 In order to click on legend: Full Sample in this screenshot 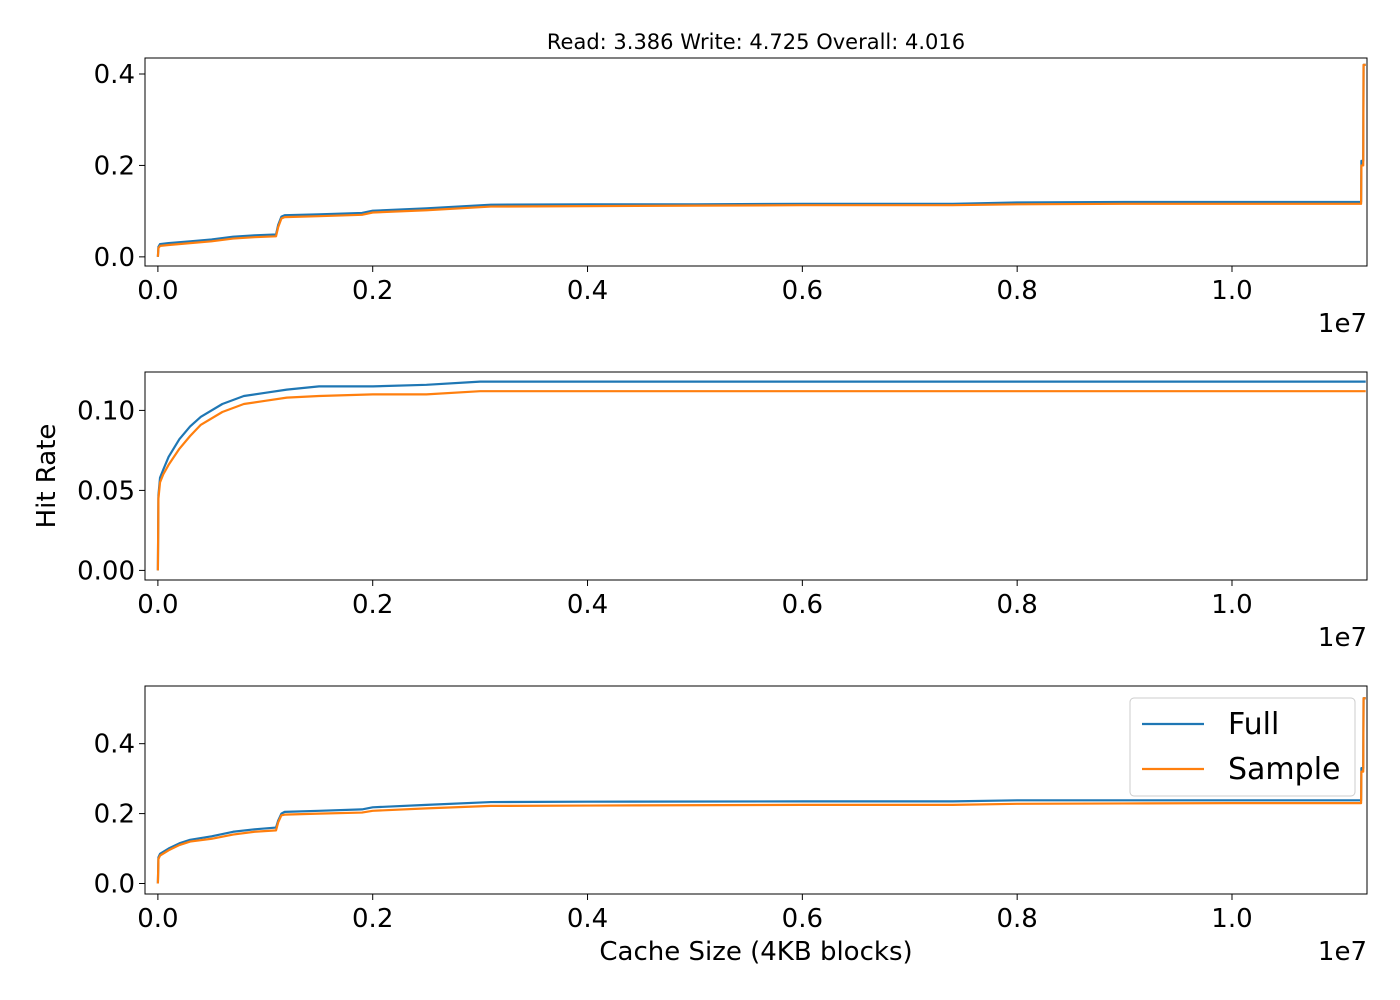, I will do `click(1242, 747)`.